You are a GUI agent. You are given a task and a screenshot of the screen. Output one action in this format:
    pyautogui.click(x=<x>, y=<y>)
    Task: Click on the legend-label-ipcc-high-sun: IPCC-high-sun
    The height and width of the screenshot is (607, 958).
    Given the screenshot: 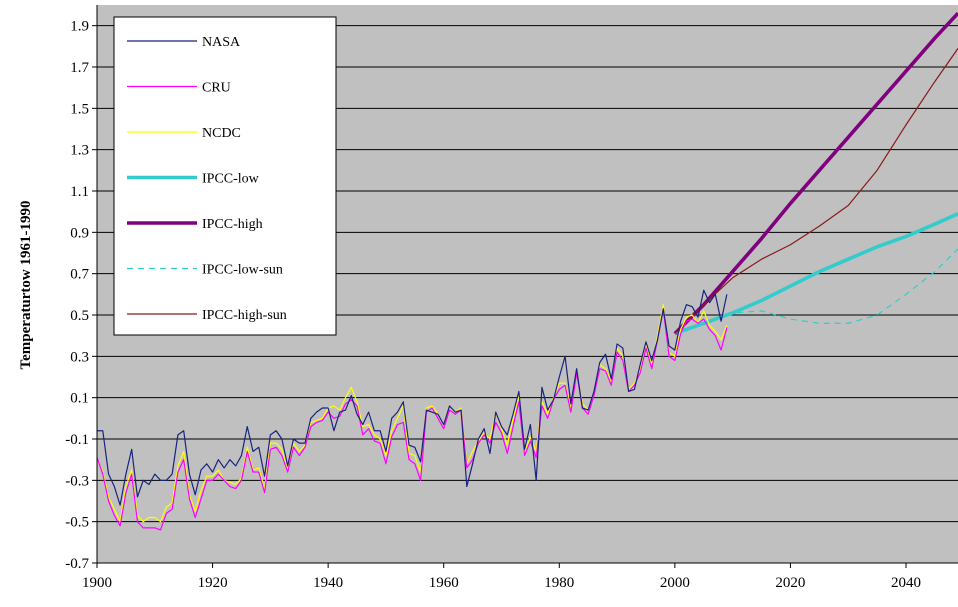 What is the action you would take?
    pyautogui.click(x=244, y=315)
    